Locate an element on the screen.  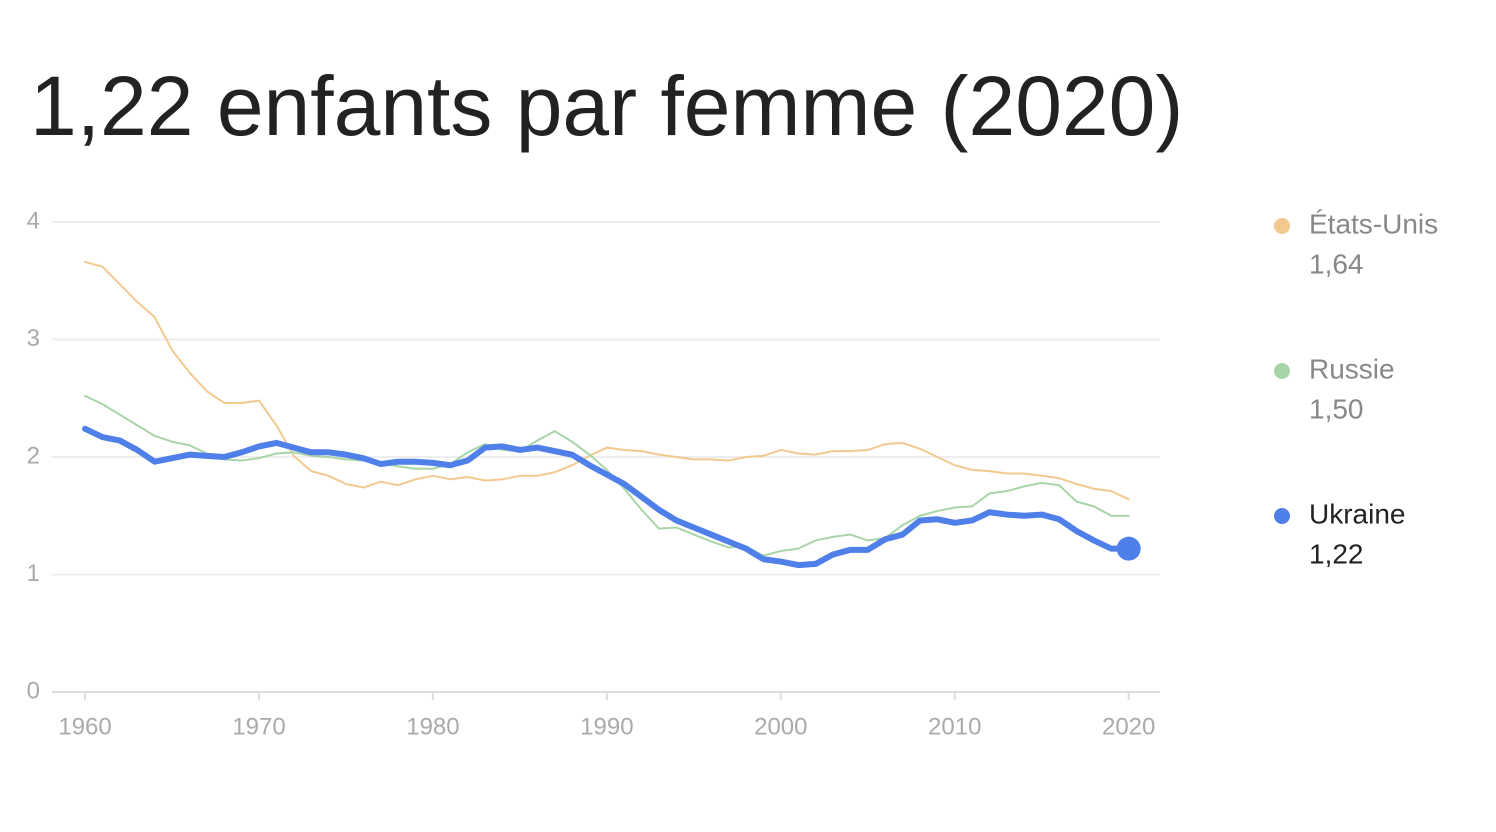
x-tick-label: 2020 is located at coordinates (1128, 726).